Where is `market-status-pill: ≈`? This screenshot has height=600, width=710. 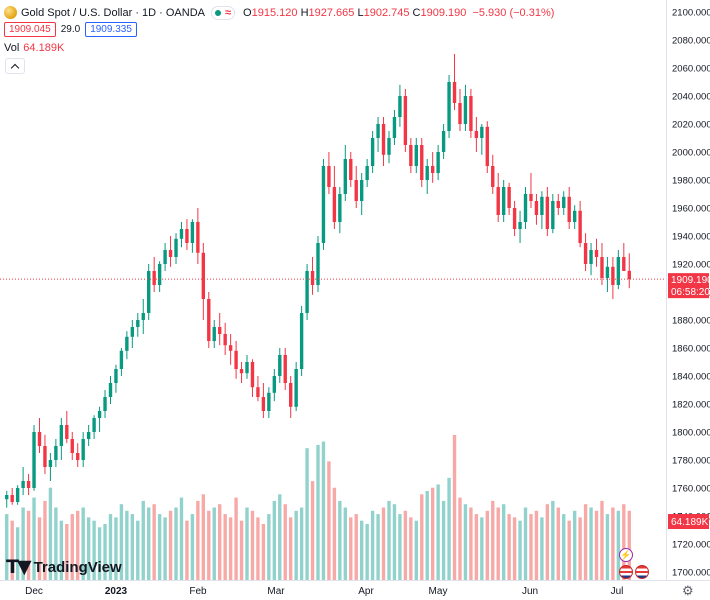 market-status-pill: ≈ is located at coordinates (223, 12).